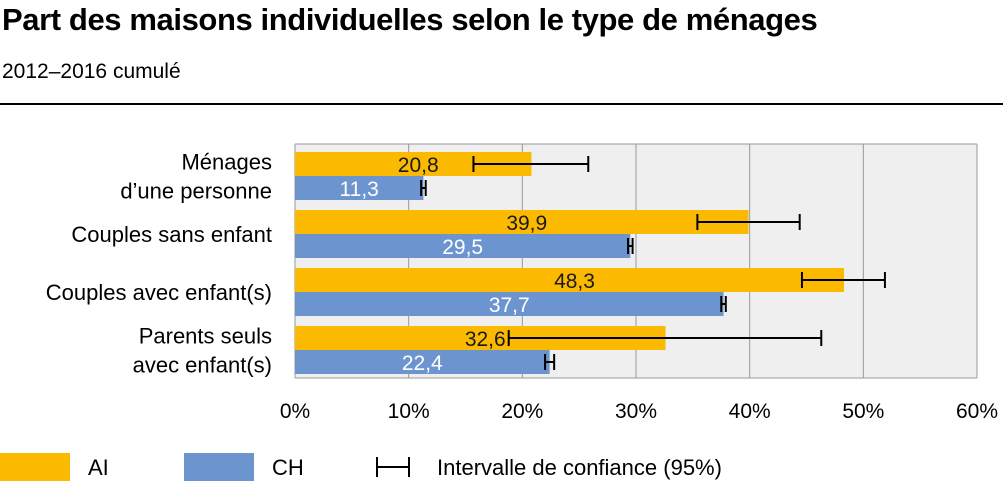 Image resolution: width=1003 pixels, height=486 pixels. I want to click on data-label: 32,6, so click(485, 339).